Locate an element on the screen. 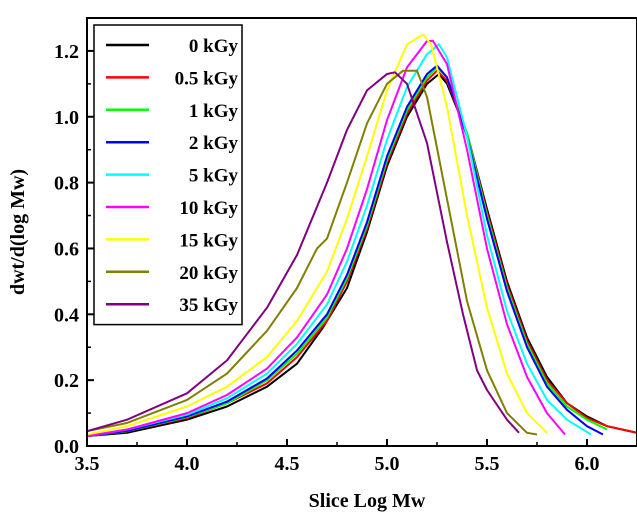  x-tick-label: 5.5 is located at coordinates (487, 464).